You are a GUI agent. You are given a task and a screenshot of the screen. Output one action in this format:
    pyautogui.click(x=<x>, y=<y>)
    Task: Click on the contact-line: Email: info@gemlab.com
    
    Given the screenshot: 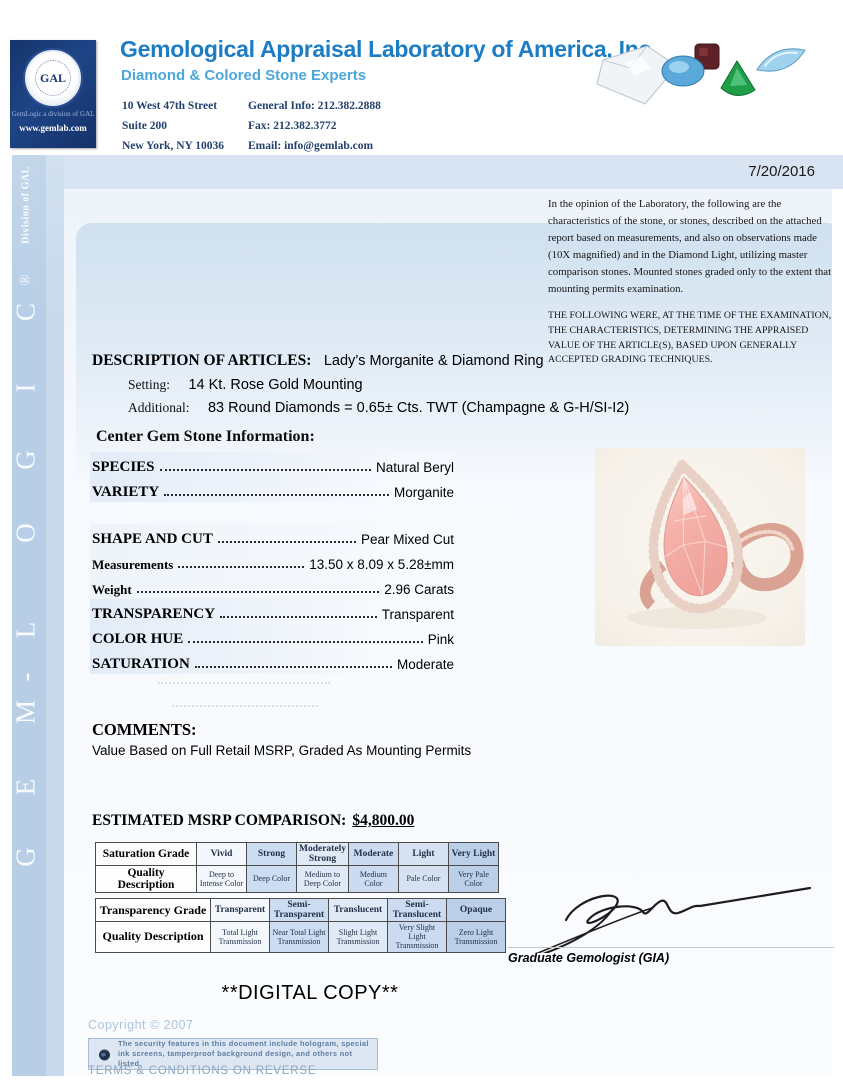 What is the action you would take?
    pyautogui.click(x=311, y=146)
    